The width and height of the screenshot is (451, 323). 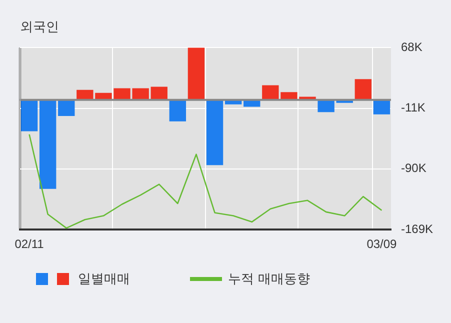 I want to click on legend-label: 일별매매, so click(x=104, y=279).